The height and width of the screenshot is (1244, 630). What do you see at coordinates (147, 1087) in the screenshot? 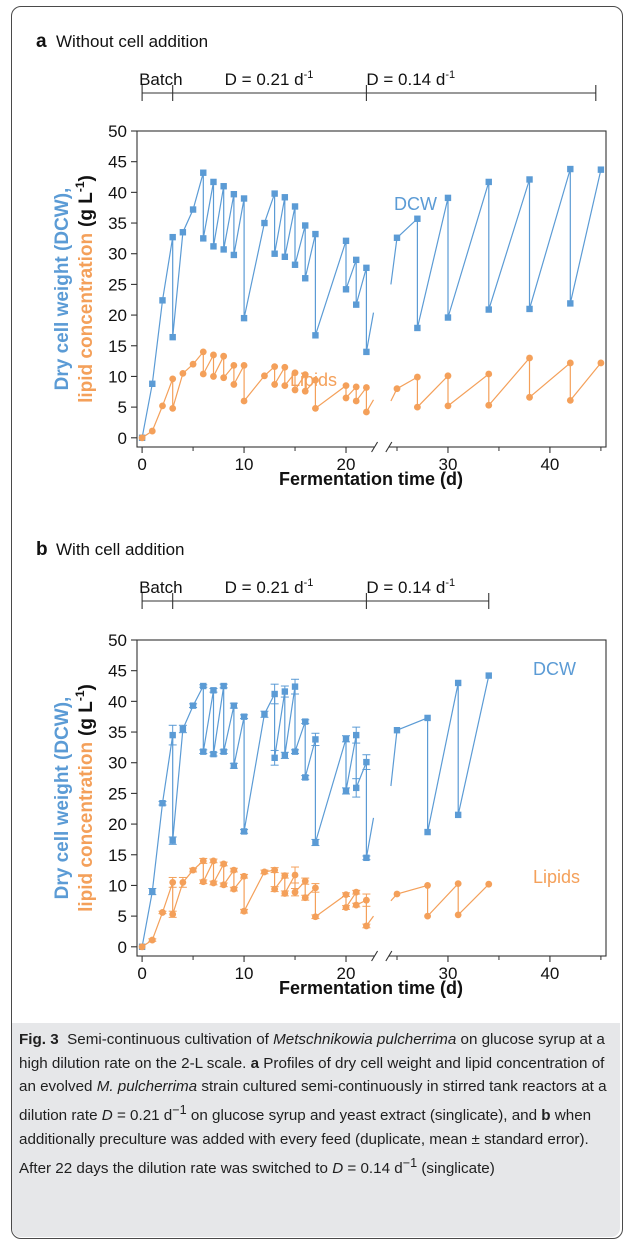
I see `caption-species-abbr: M. pulcherrima` at bounding box center [147, 1087].